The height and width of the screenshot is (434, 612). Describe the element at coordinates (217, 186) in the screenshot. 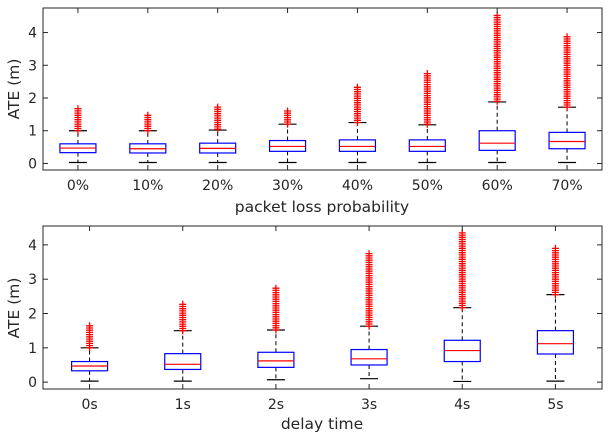

I see `x-tick-label: 20%` at that location.